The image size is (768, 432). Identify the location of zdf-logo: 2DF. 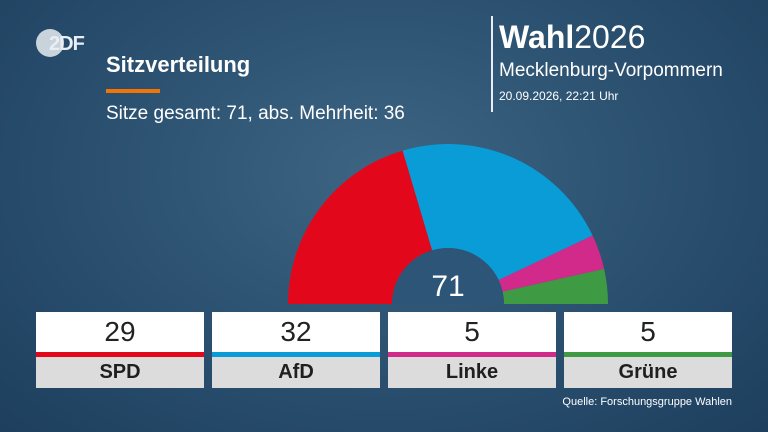
(62, 44).